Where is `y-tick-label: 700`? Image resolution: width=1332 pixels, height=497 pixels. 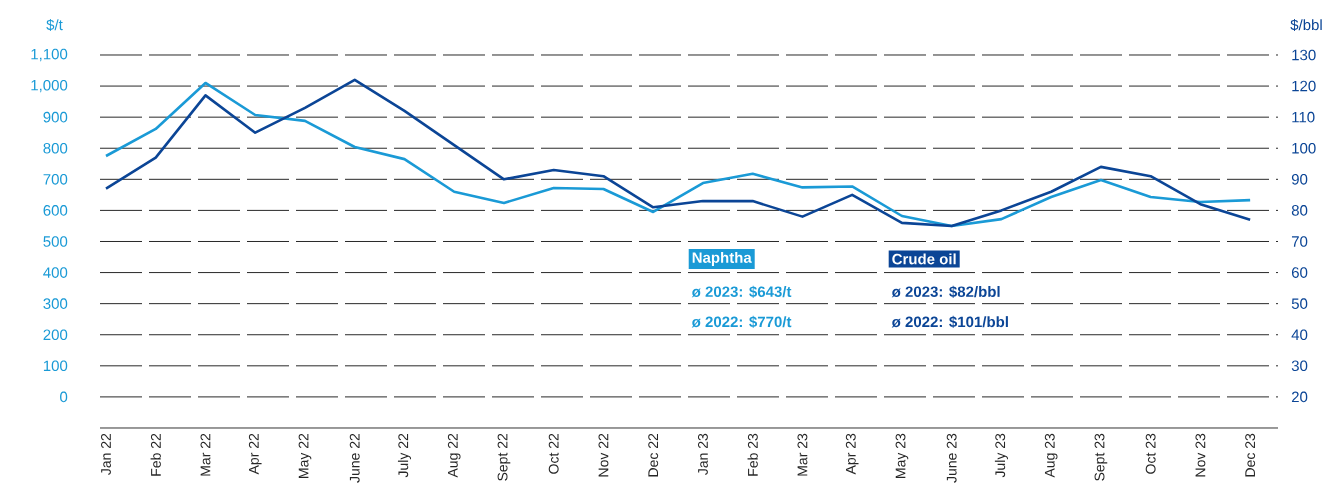 y-tick-label: 700 is located at coordinates (55, 179).